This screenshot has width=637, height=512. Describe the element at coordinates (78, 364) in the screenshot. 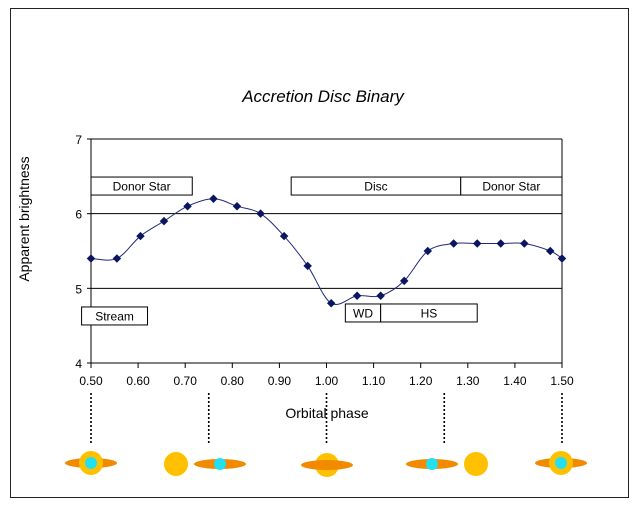

I see `y-tick-label: 4` at that location.